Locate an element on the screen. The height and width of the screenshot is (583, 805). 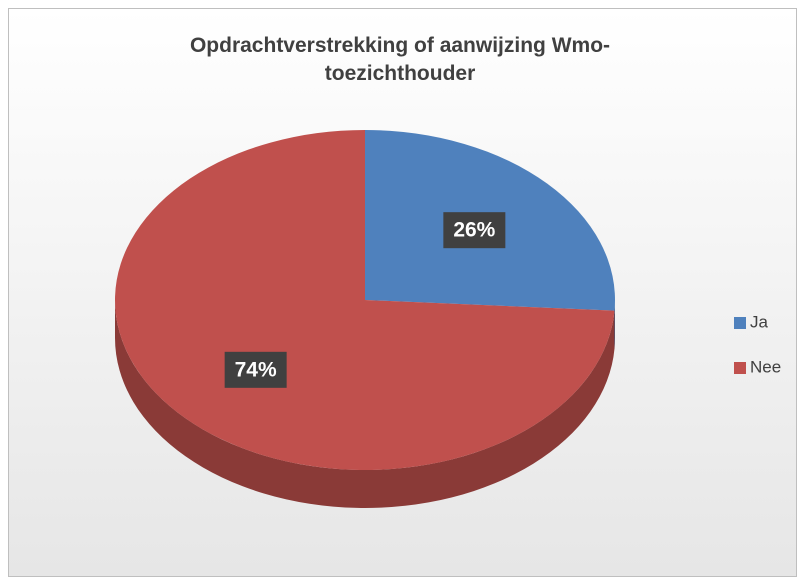
data-label: 74% is located at coordinates (256, 369).